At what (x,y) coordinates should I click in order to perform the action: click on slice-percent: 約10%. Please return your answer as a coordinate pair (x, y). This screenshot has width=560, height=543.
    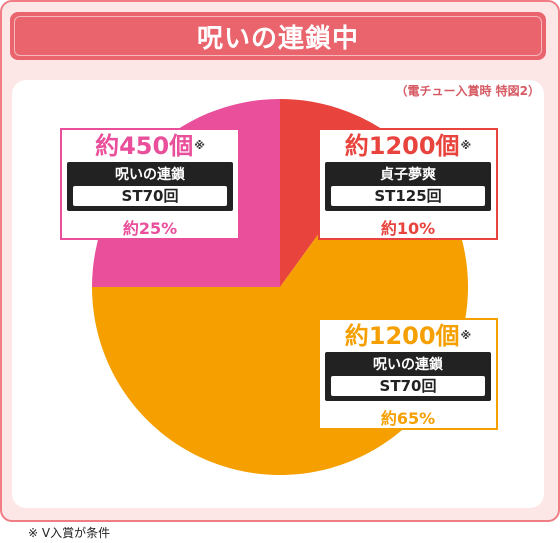
    Looking at the image, I should click on (408, 228).